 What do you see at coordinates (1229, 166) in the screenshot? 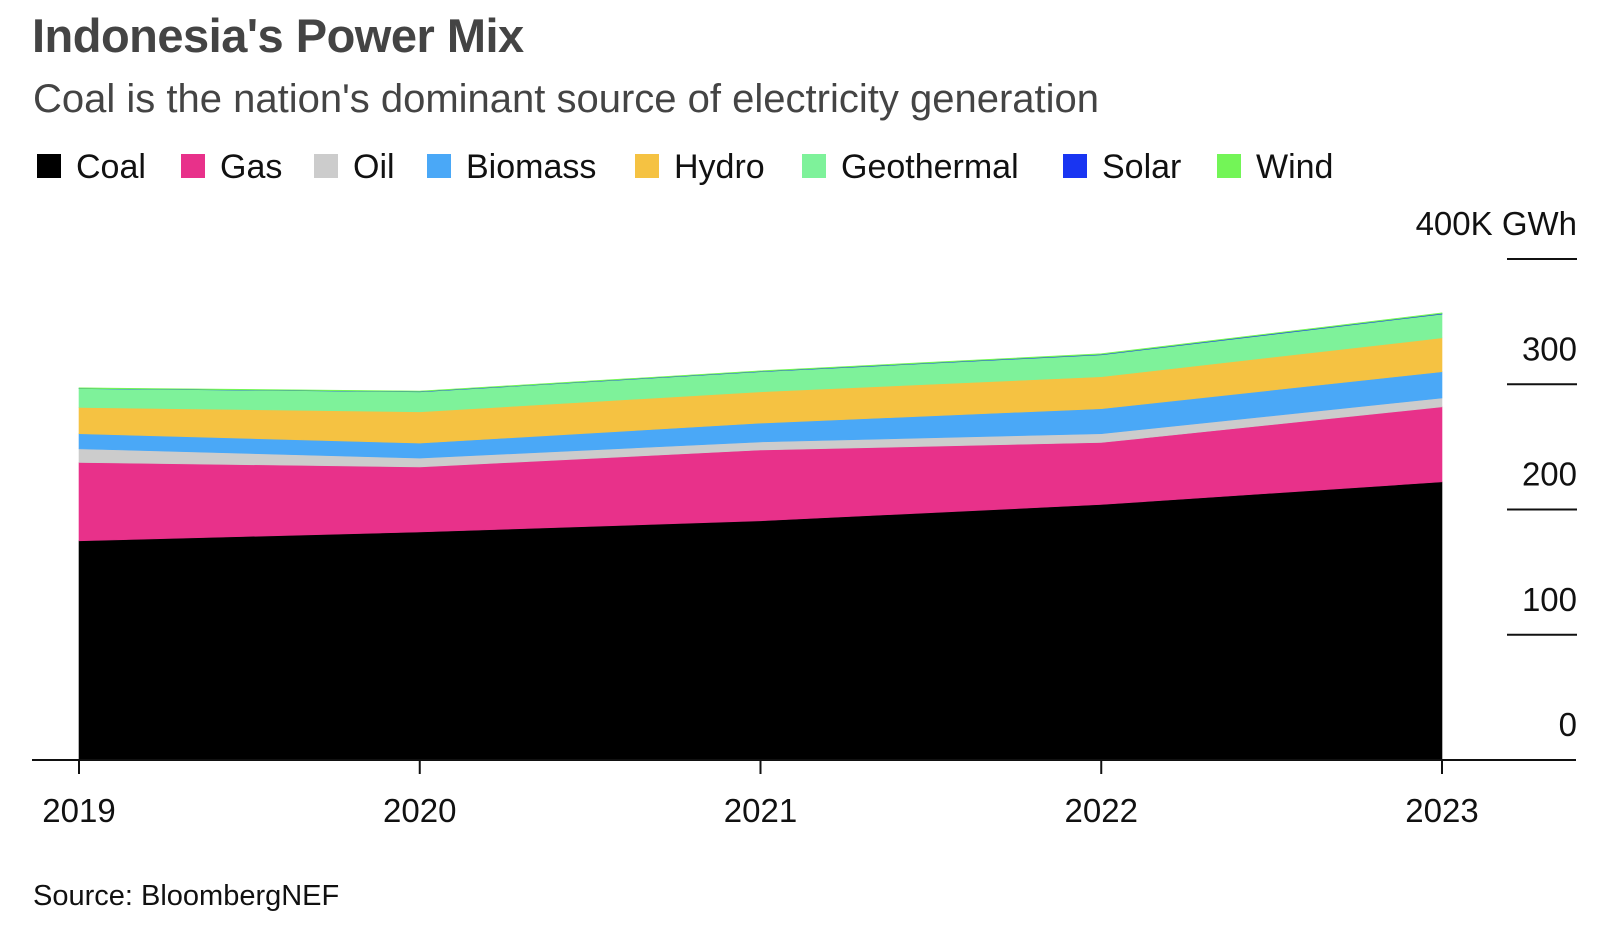
I see `legend-swatch-wind` at bounding box center [1229, 166].